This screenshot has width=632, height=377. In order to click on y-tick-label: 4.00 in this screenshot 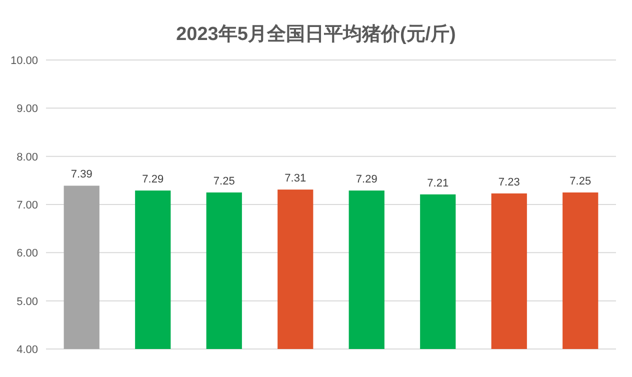, I will do `click(27, 350)`.